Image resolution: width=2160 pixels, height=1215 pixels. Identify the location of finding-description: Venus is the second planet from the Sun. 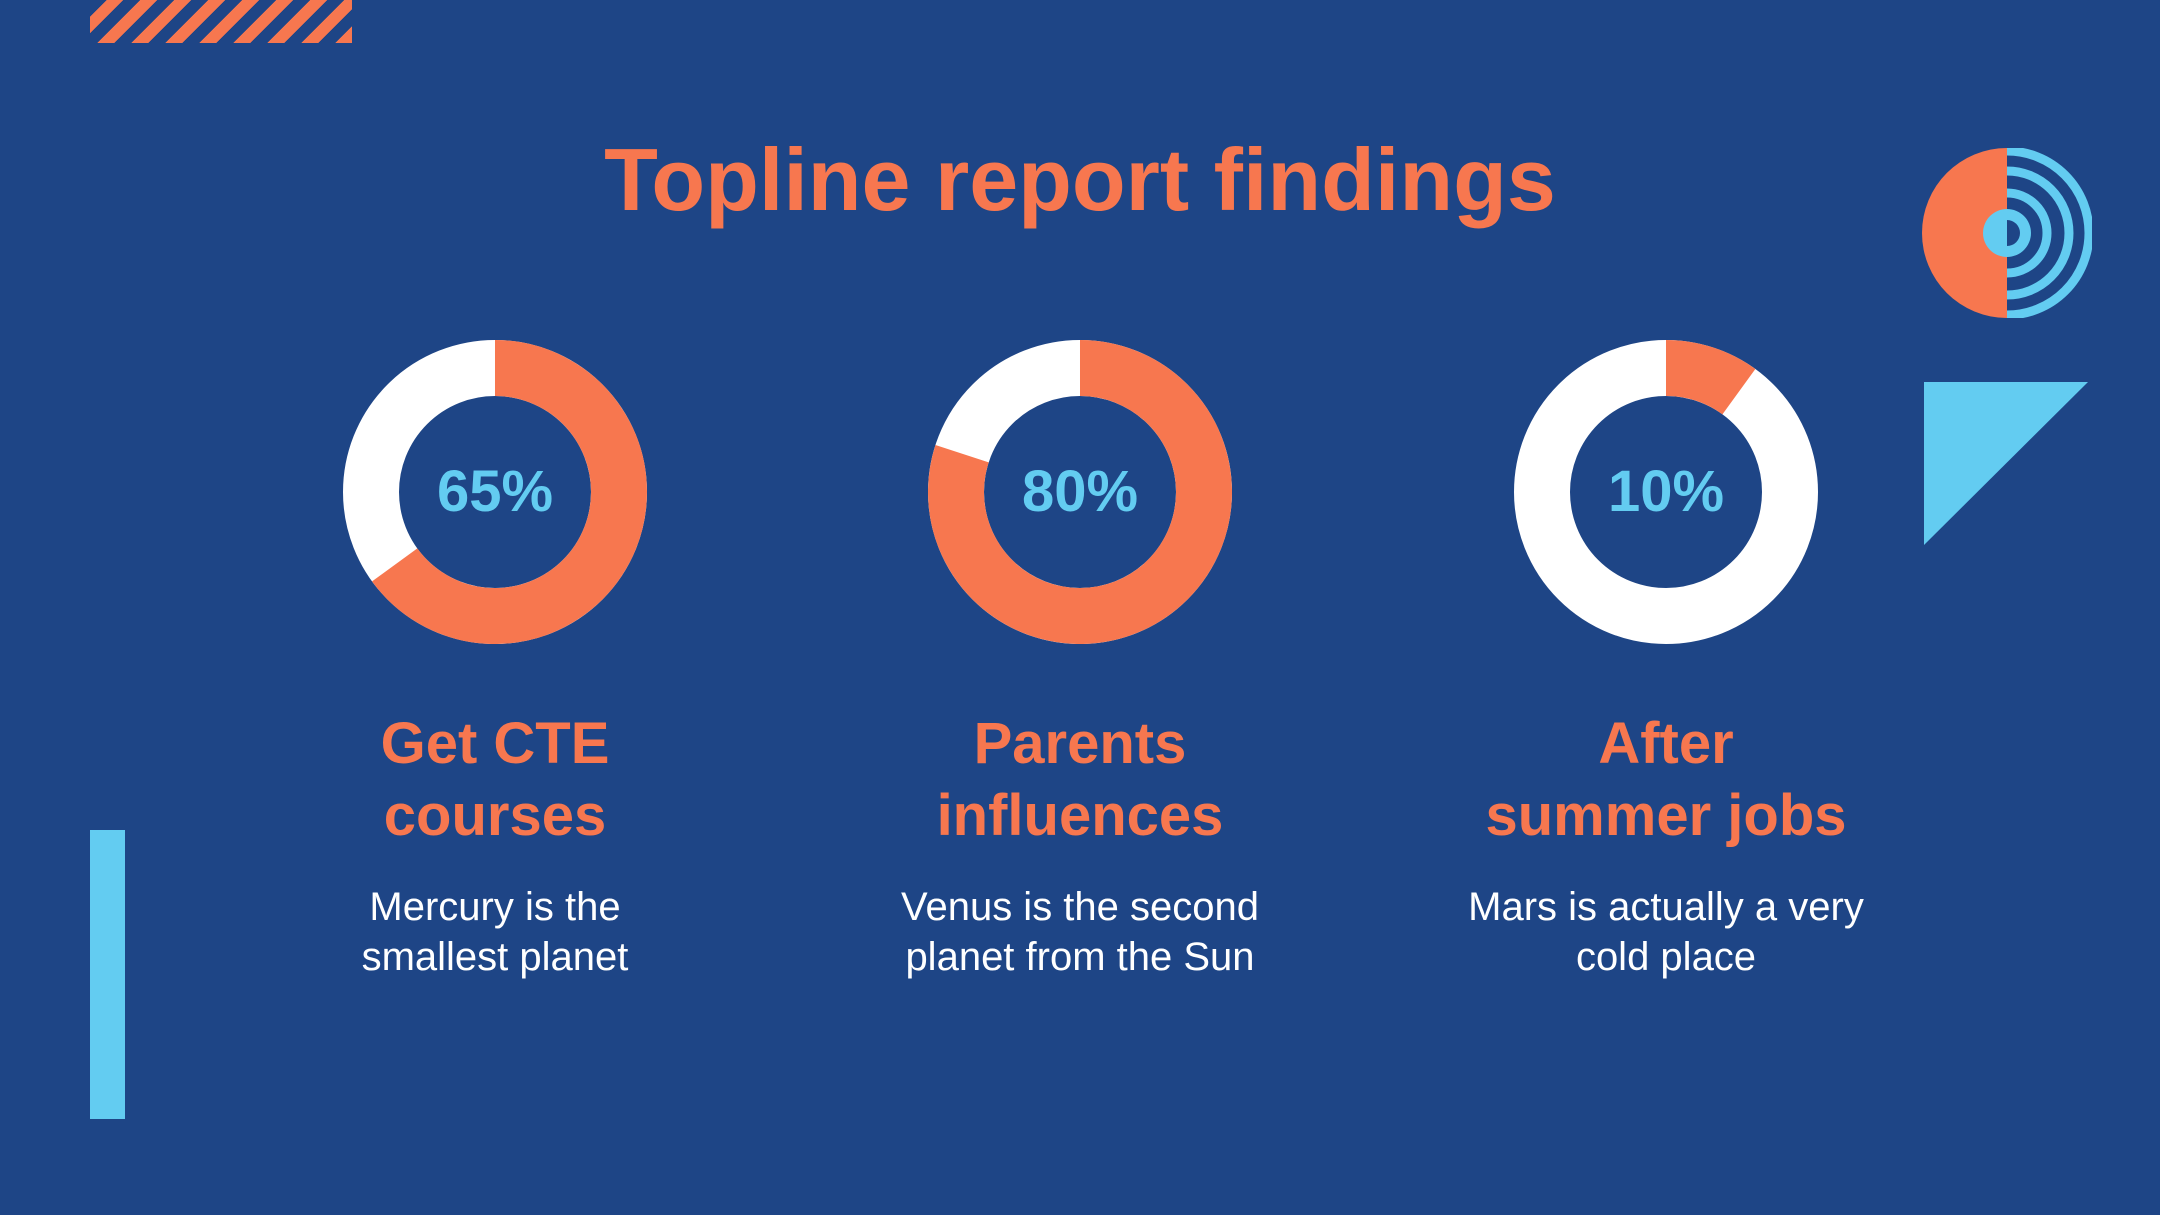
(1080, 932).